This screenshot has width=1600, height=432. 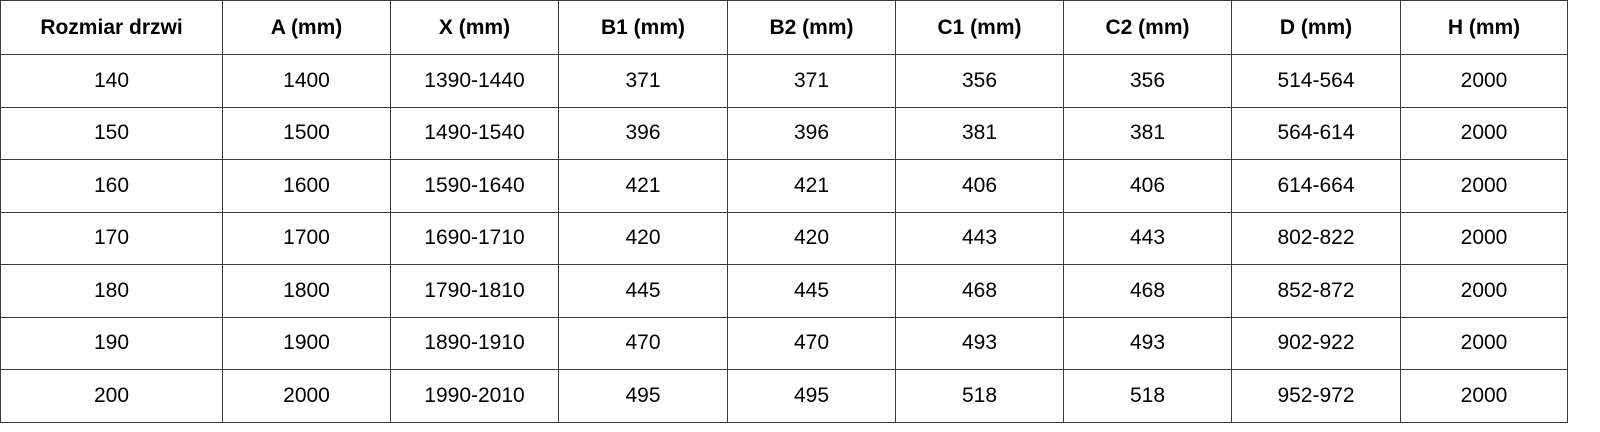 I want to click on table-cell: 802-822, so click(x=1316, y=238).